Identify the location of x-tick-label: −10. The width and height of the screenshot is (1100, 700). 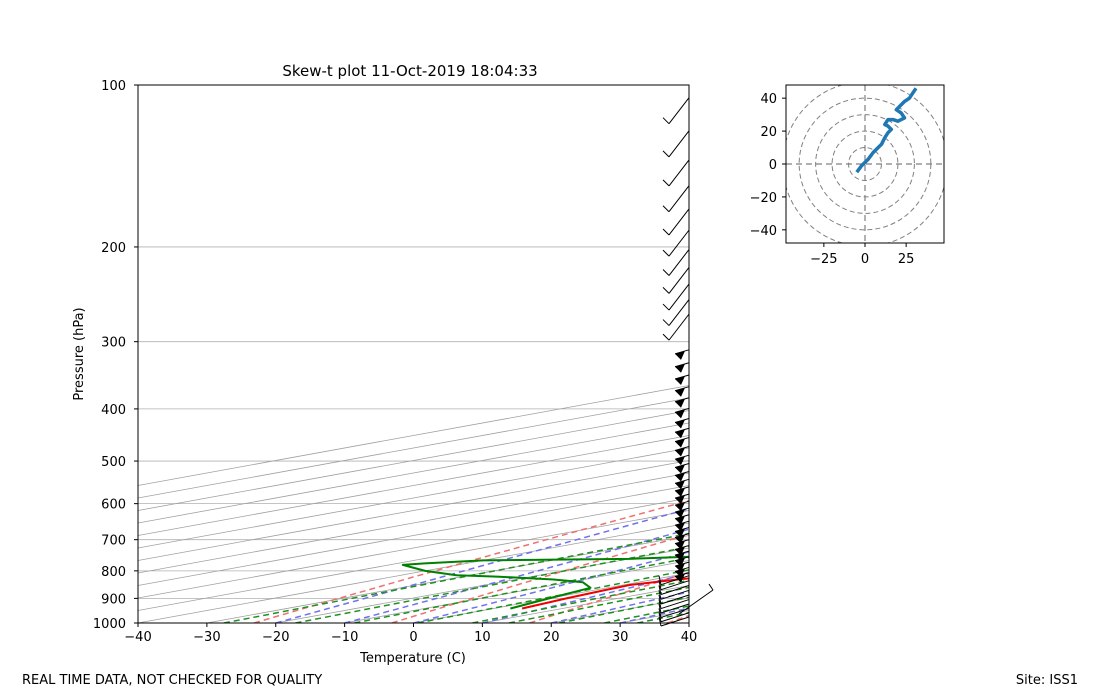
(344, 637).